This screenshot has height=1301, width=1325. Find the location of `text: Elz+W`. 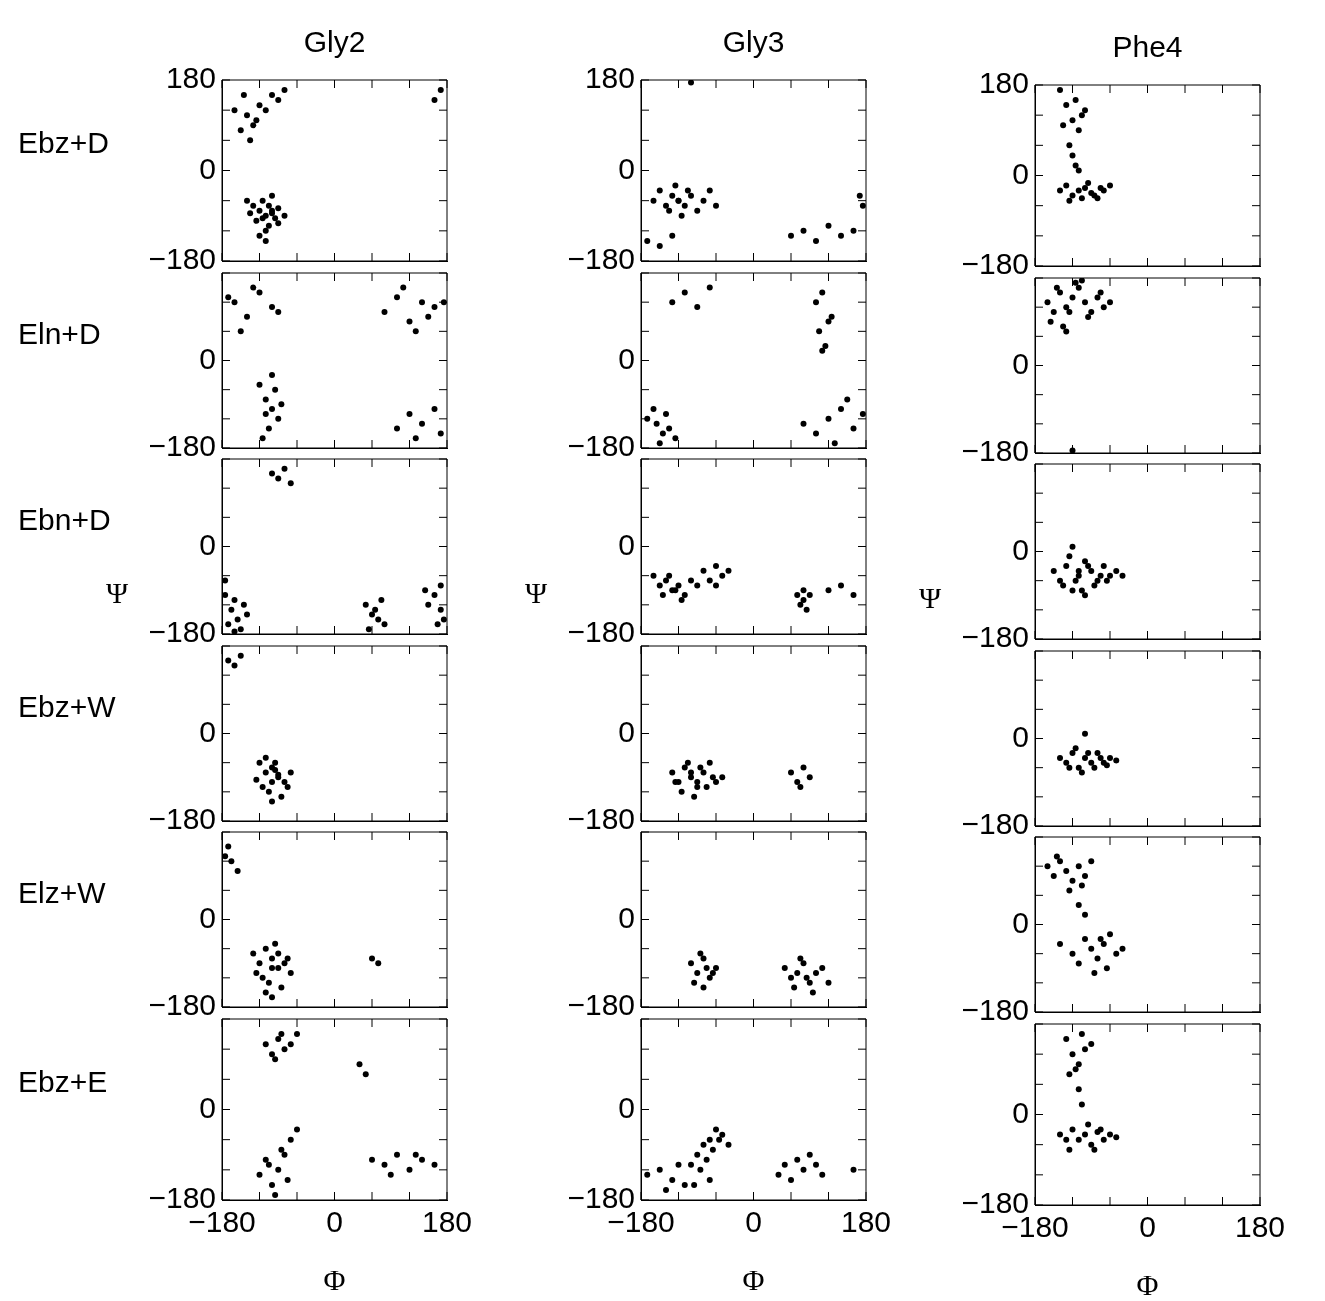

text: Elz+W is located at coordinates (62, 893).